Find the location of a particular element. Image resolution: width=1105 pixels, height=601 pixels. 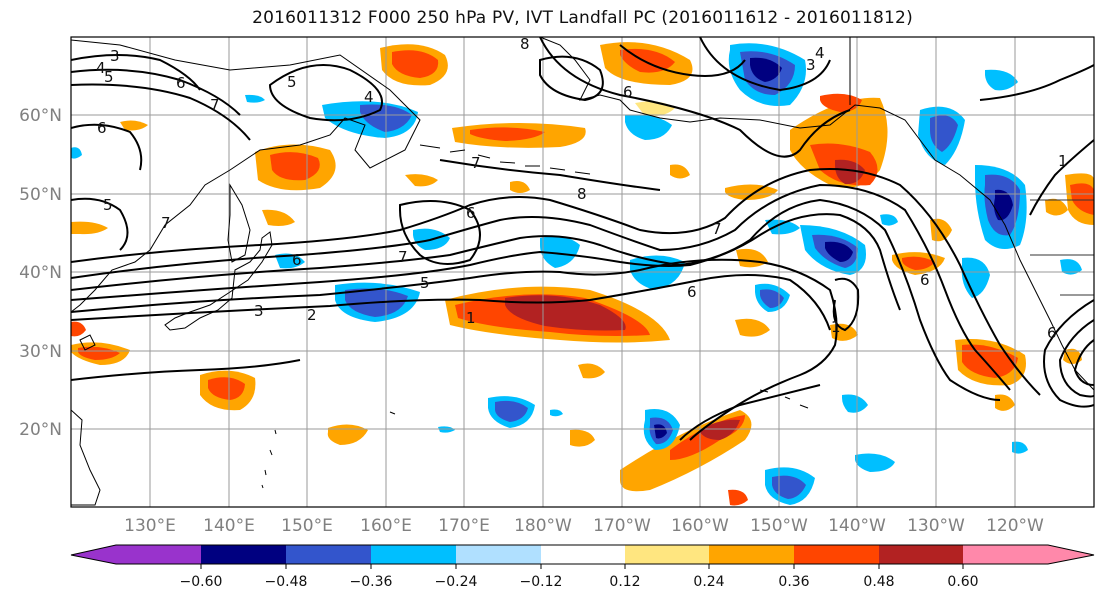

contour-9-closed is located at coordinates (440, 232).